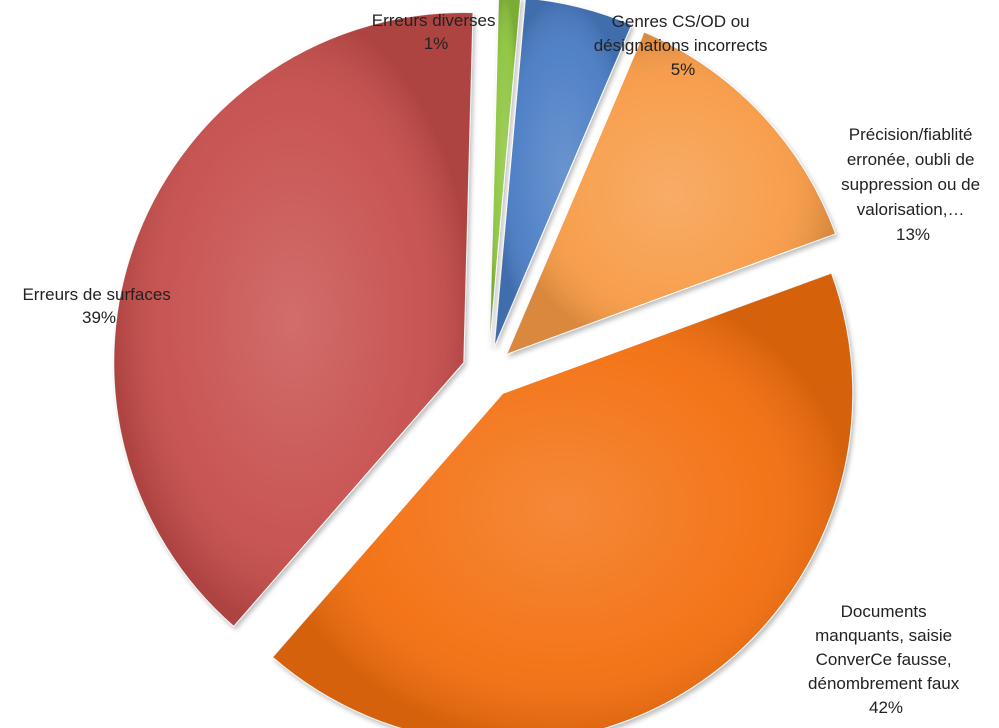 This screenshot has height=728, width=999. Describe the element at coordinates (436, 32) in the screenshot. I see `slice-label-erreurs-diverses: Erreurs diverses 1%` at that location.